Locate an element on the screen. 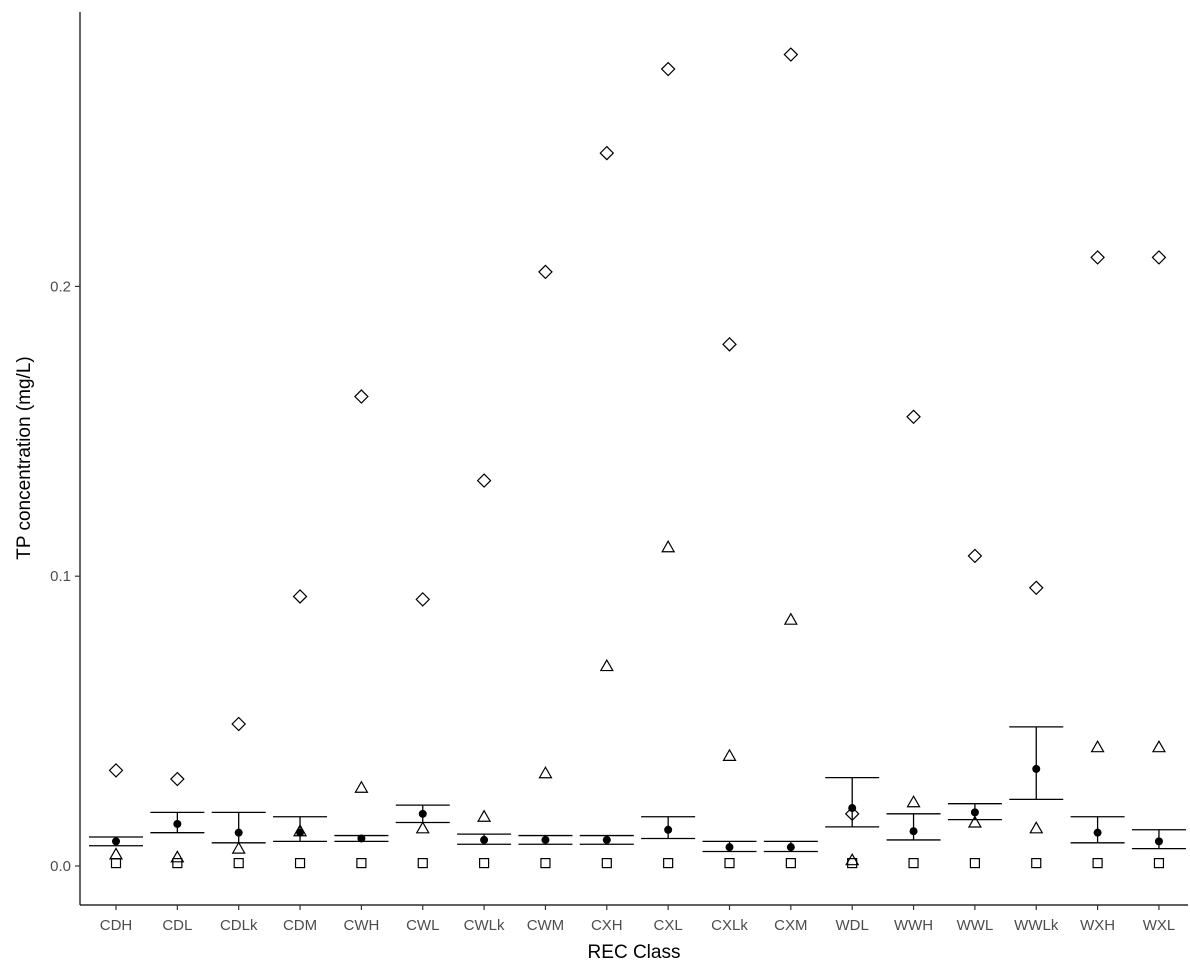 The height and width of the screenshot is (963, 1190). x-tick-label: WXL is located at coordinates (1159, 925).